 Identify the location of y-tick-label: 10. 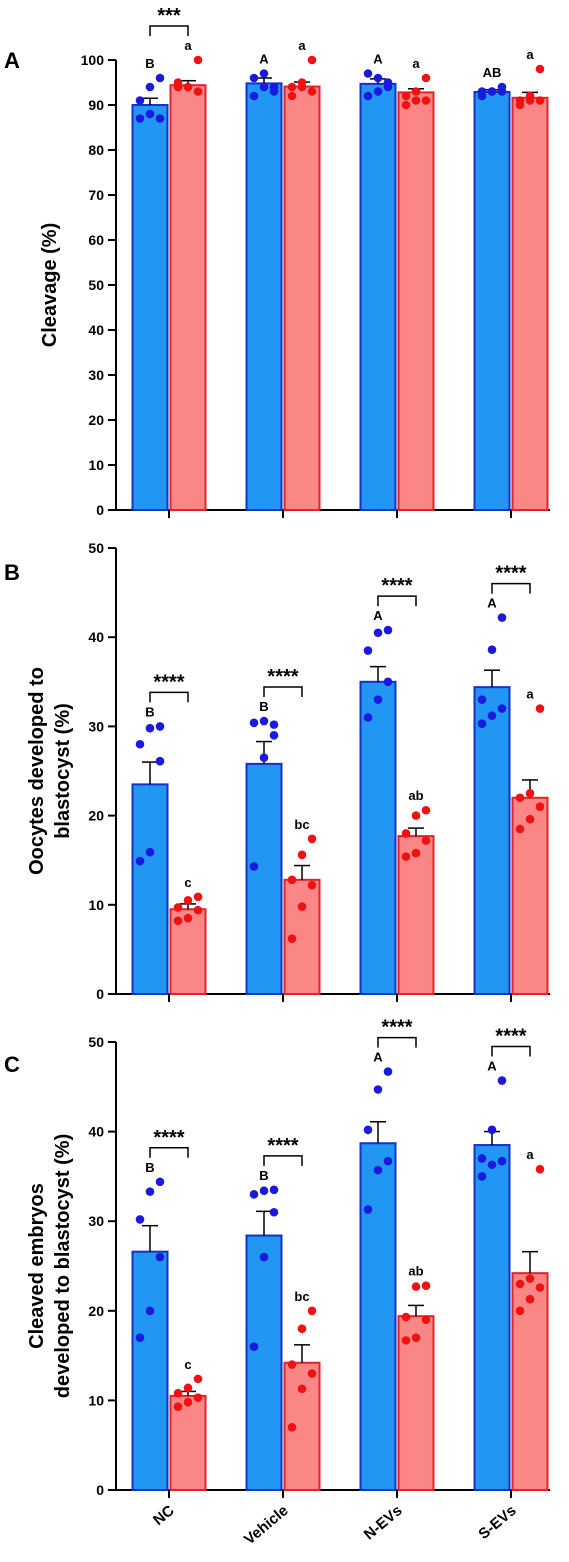
(96, 1400).